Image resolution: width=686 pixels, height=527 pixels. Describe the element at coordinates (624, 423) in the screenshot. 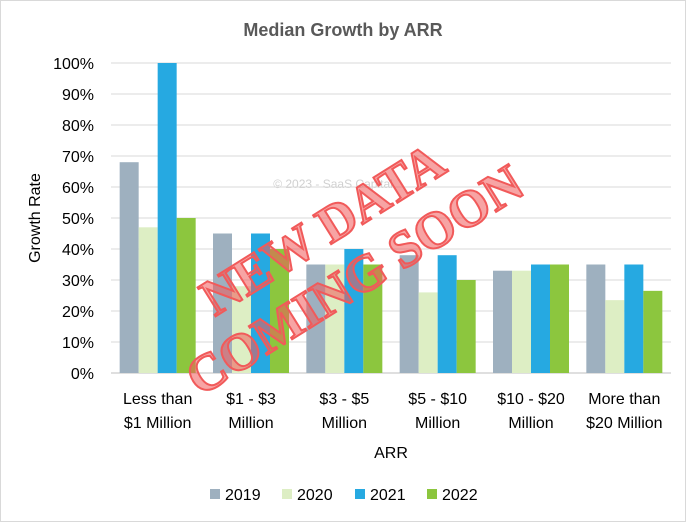

I see `x-tick-label: $20 Million` at that location.